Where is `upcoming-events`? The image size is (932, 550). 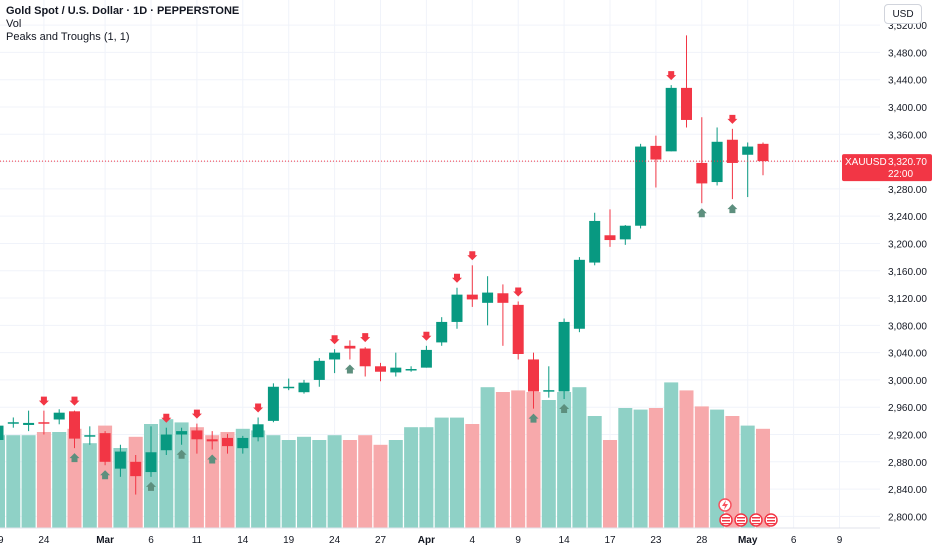 upcoming-events is located at coordinates (748, 512).